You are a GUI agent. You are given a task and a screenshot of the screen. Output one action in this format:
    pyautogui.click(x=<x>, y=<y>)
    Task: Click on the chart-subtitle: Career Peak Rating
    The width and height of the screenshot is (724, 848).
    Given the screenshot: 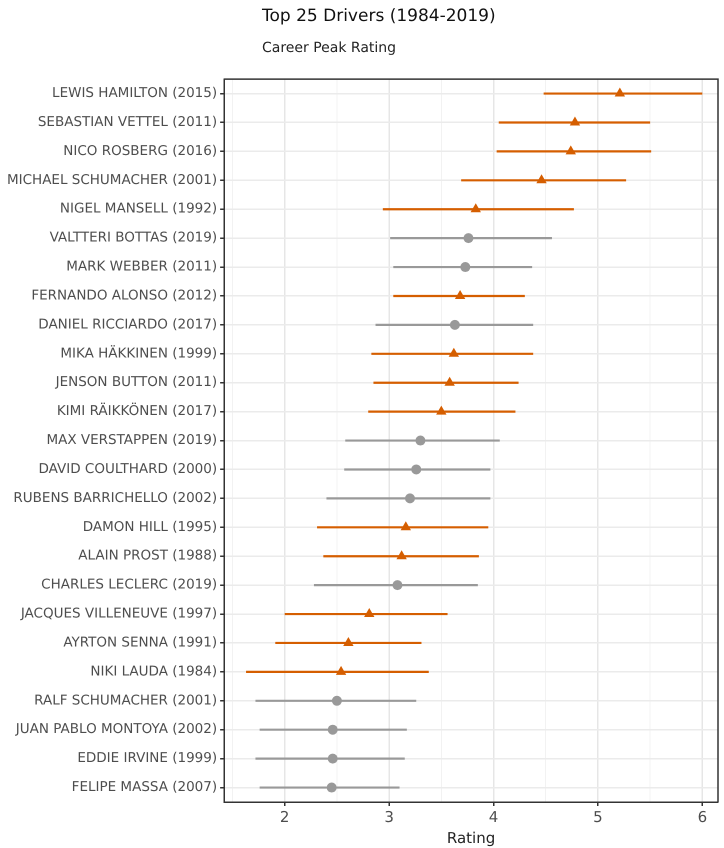 What is the action you would take?
    pyautogui.click(x=329, y=48)
    